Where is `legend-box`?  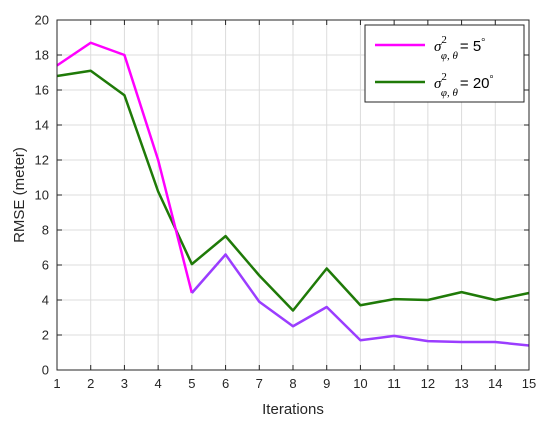
legend-box is located at coordinates (444, 63).